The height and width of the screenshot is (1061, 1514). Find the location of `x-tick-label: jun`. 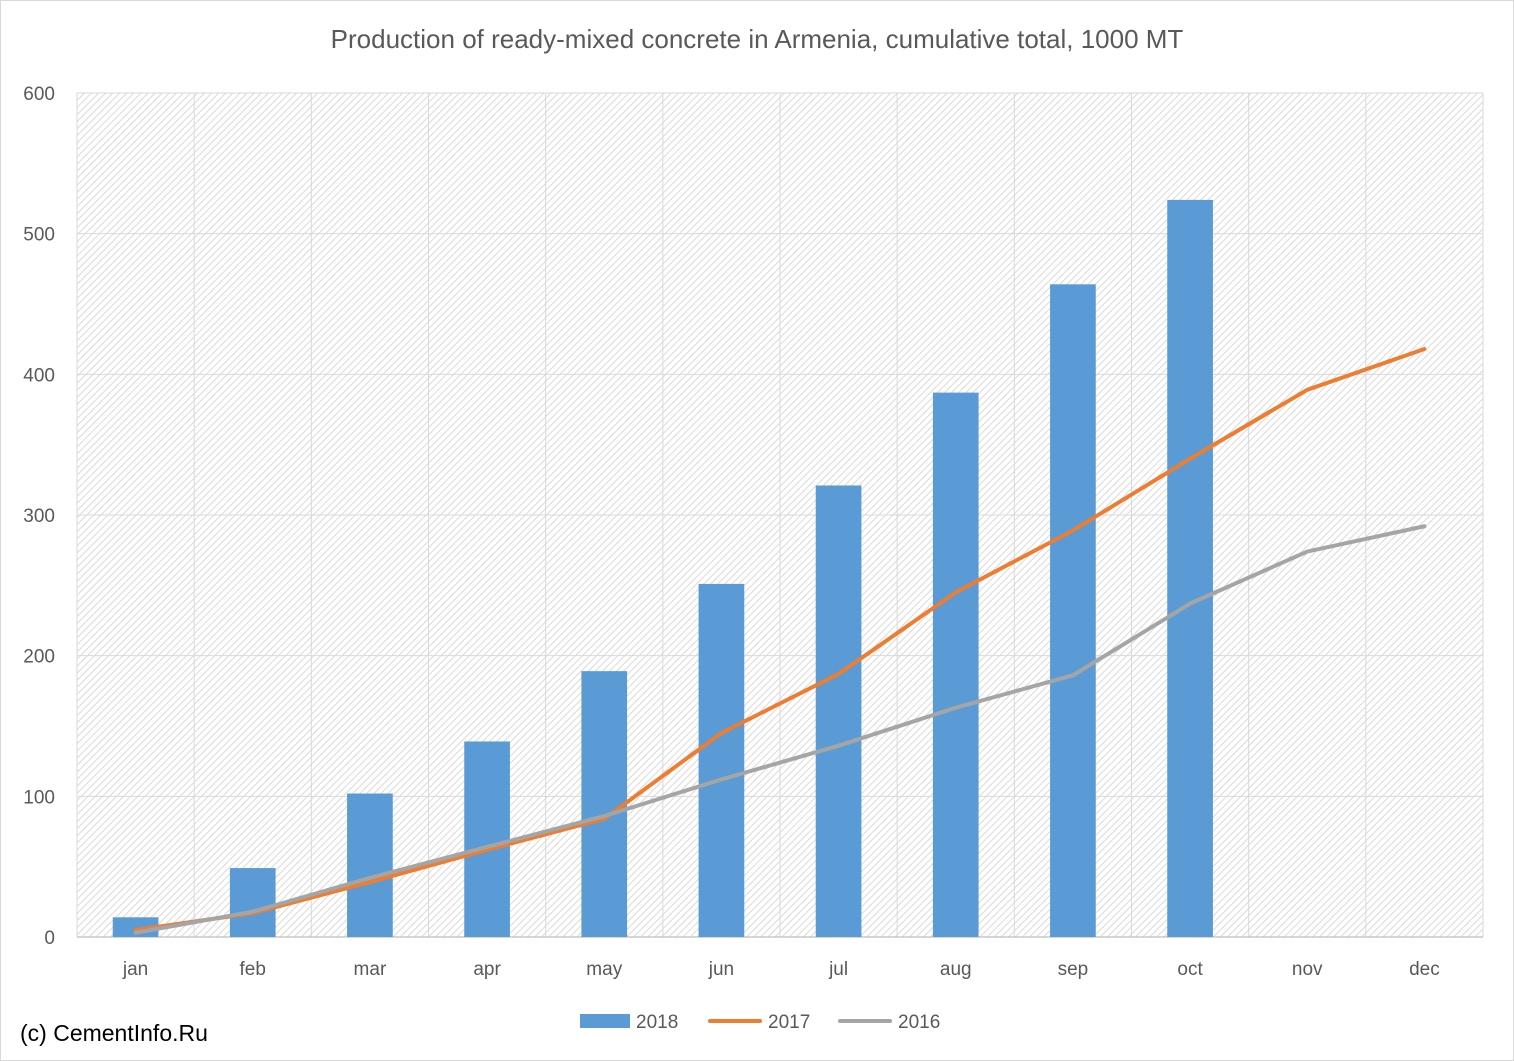

x-tick-label: jun is located at coordinates (721, 969).